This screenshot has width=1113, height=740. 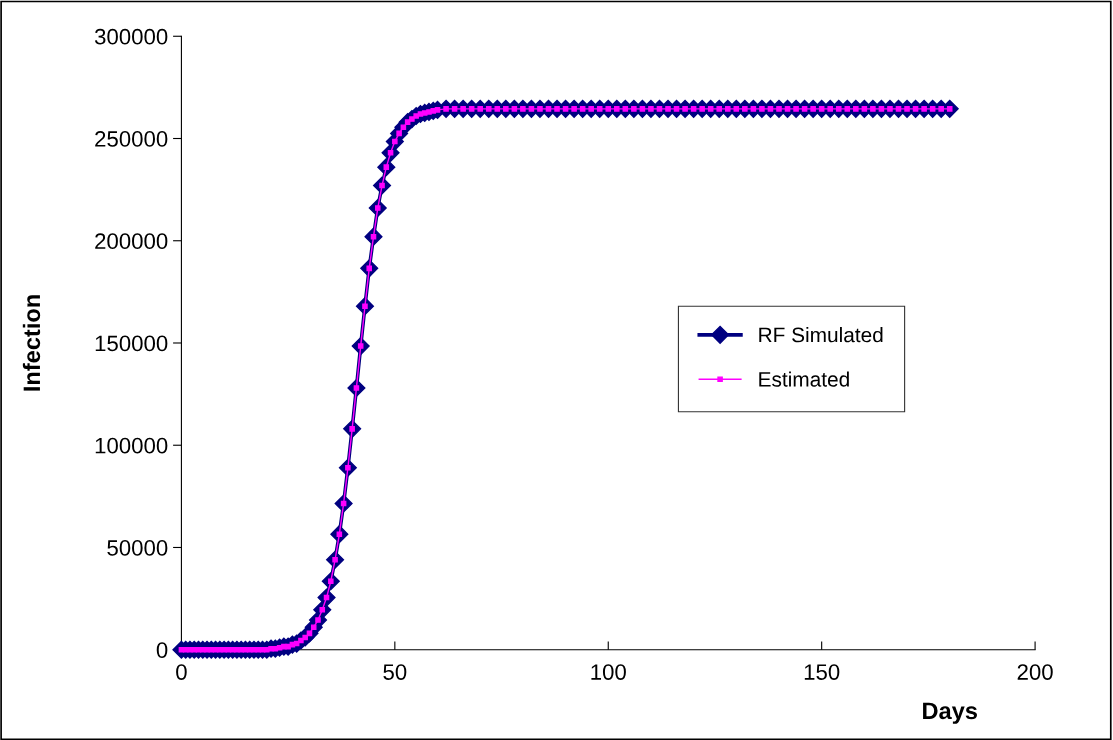 What do you see at coordinates (1035, 672) in the screenshot?
I see `x-tick-label: 200` at bounding box center [1035, 672].